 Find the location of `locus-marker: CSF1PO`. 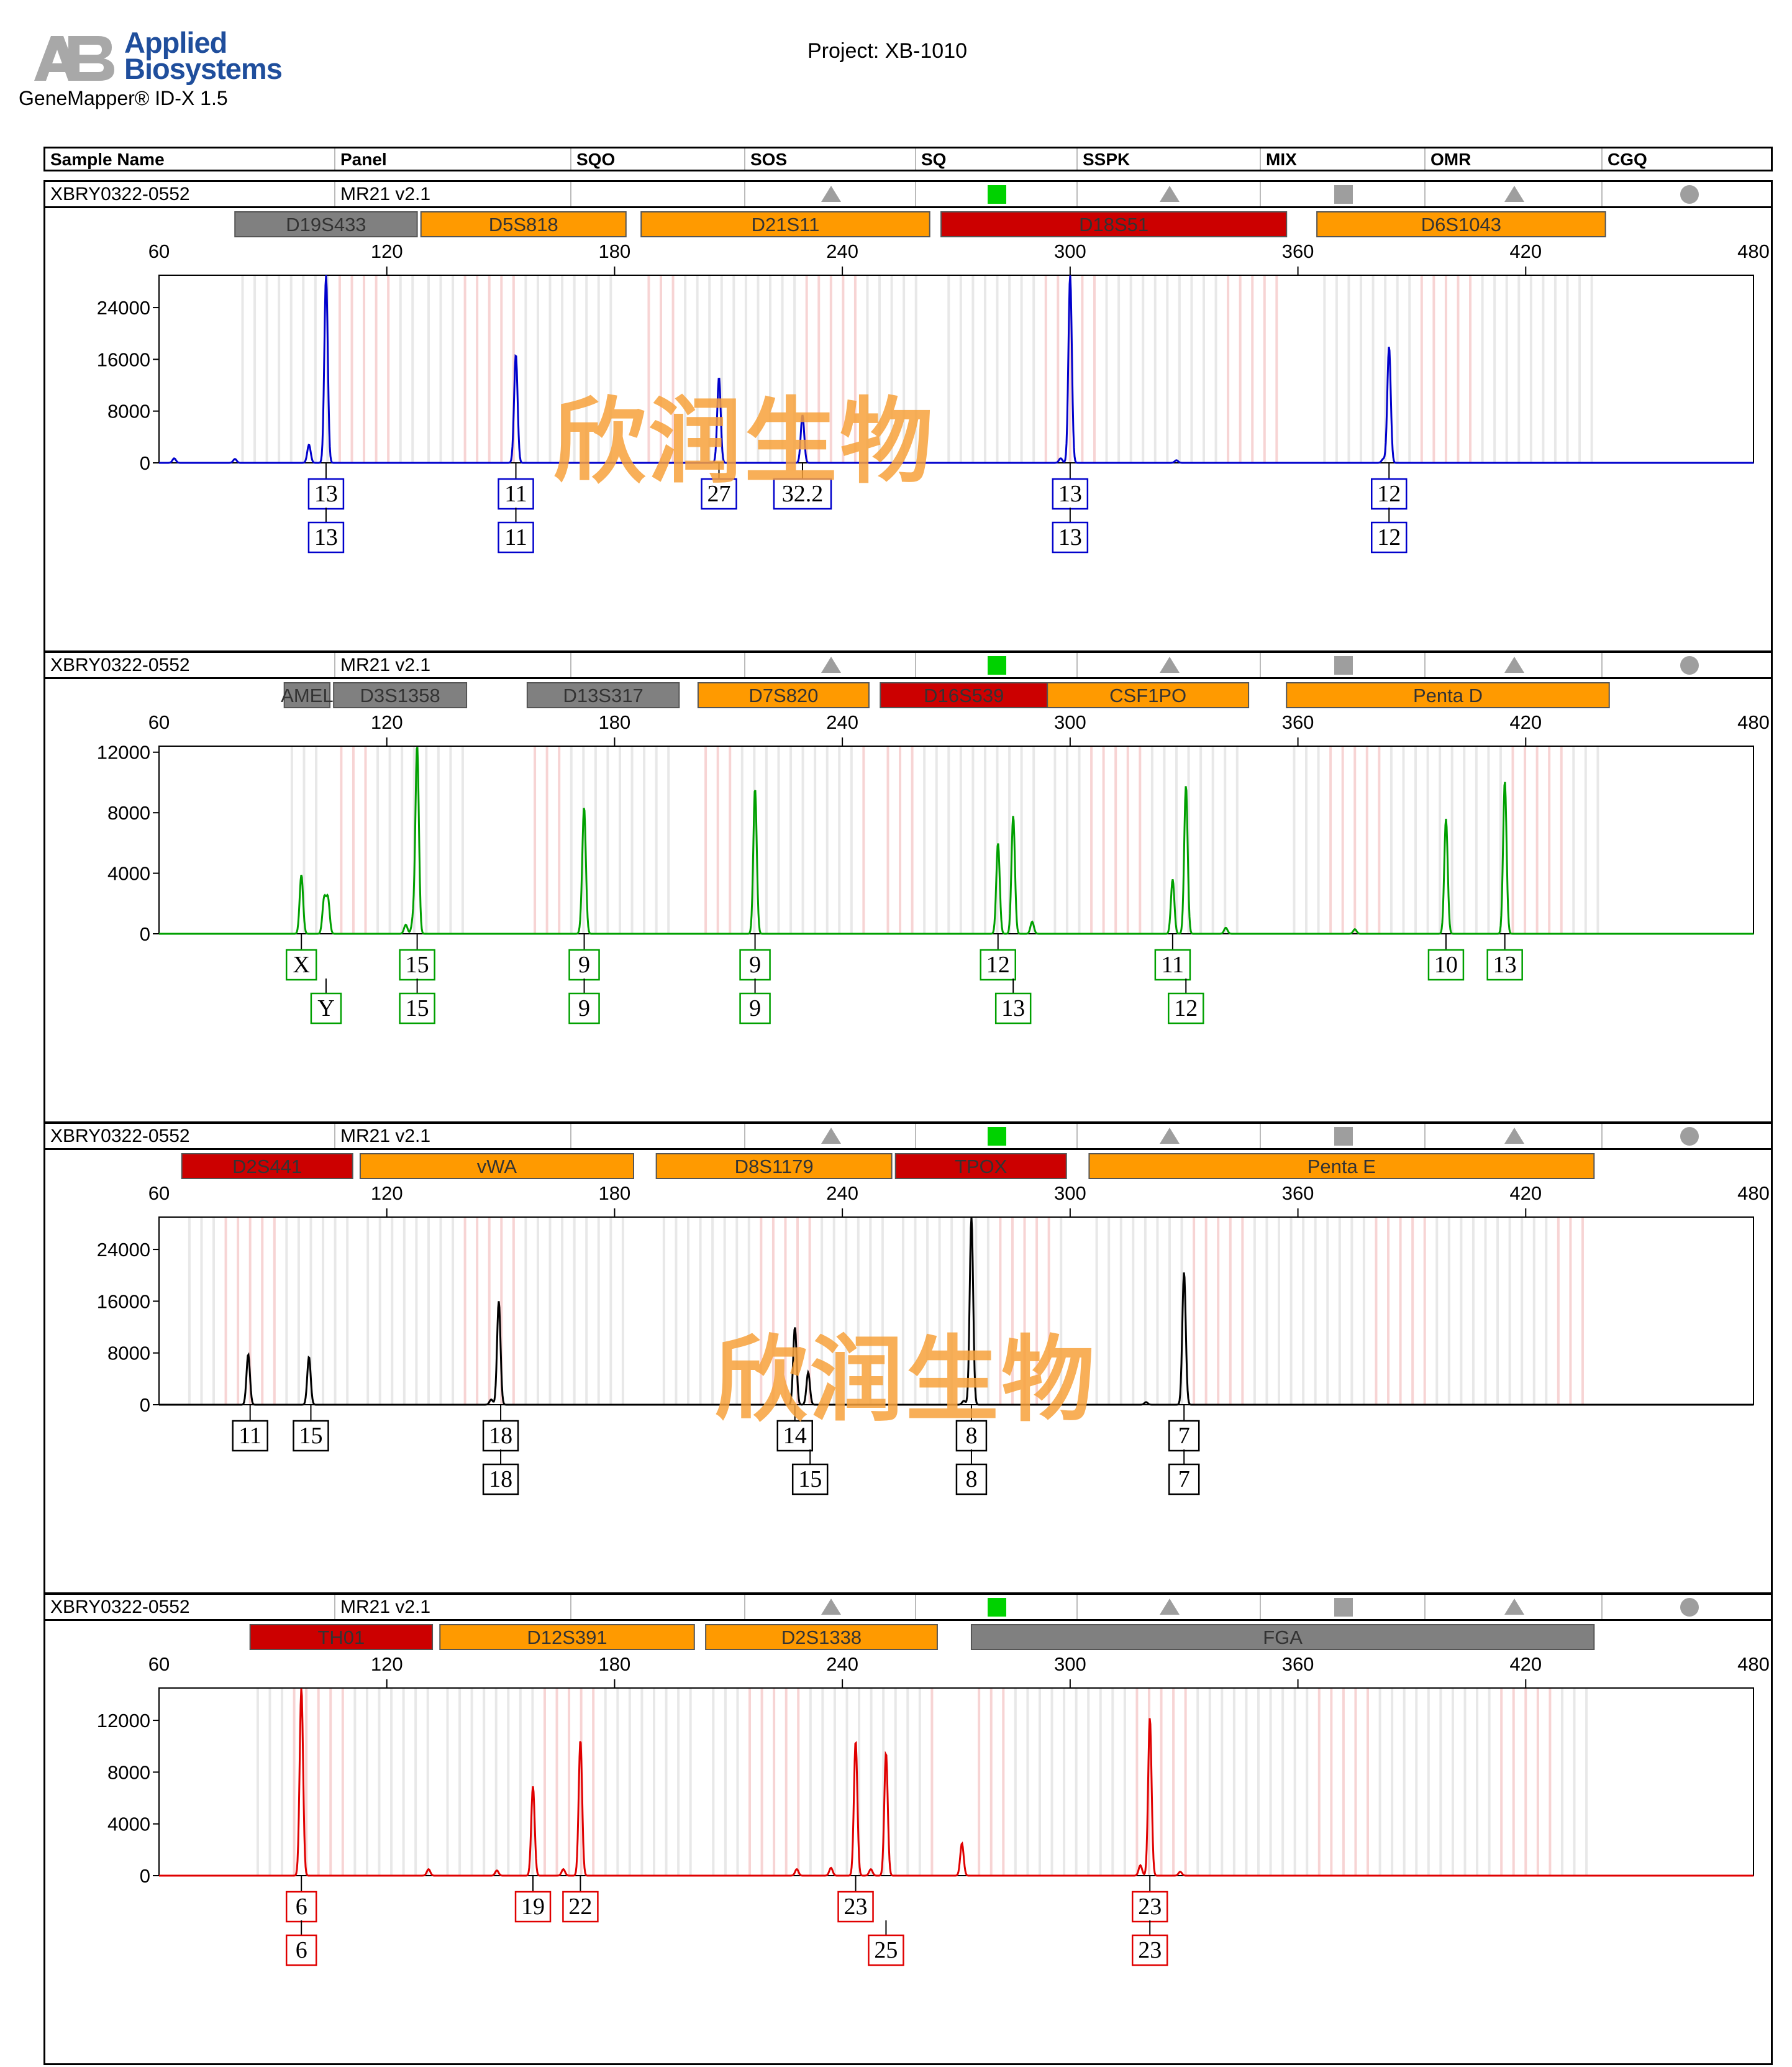

locus-marker: CSF1PO is located at coordinates (1148, 695).